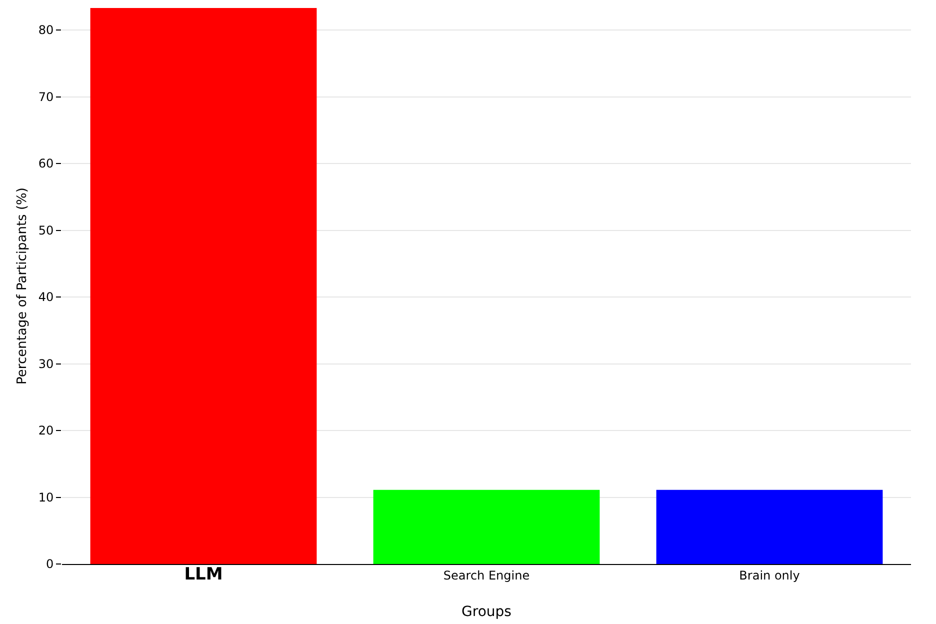 The width and height of the screenshot is (936, 624). What do you see at coordinates (46, 297) in the screenshot?
I see `y-tick-label: 40` at bounding box center [46, 297].